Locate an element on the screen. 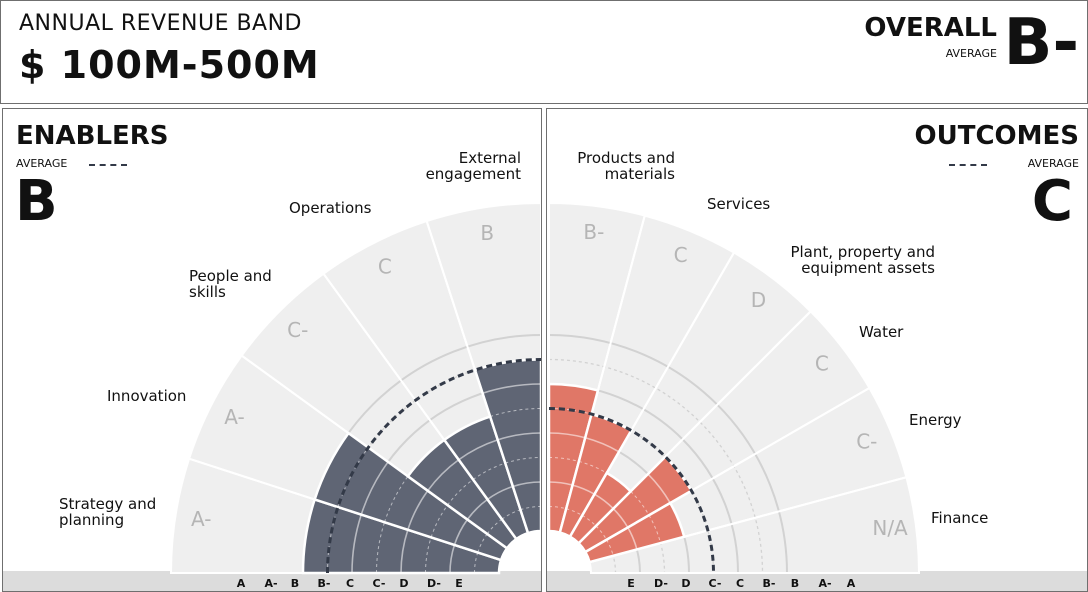 This screenshot has width=1088, height=592. category-label: planning is located at coordinates (91, 520).